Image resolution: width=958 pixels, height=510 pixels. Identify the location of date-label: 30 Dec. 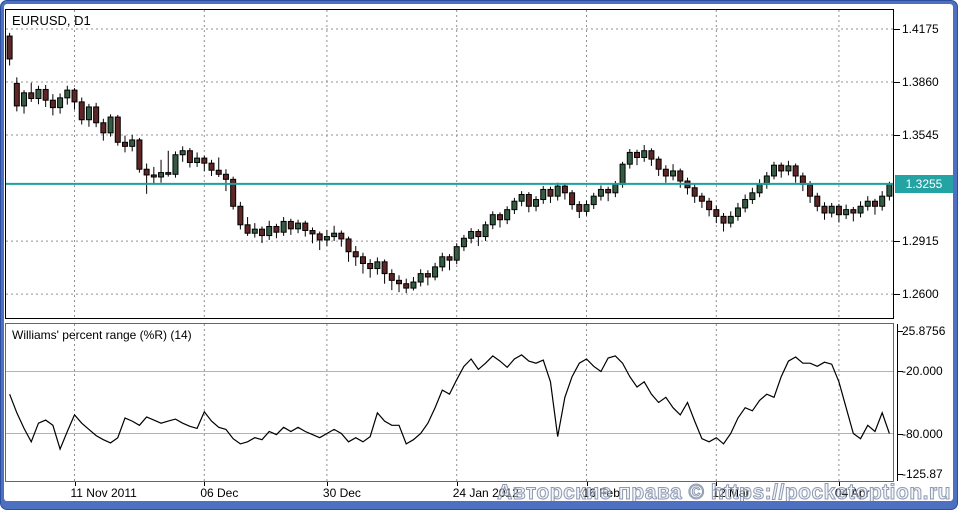
(341, 493).